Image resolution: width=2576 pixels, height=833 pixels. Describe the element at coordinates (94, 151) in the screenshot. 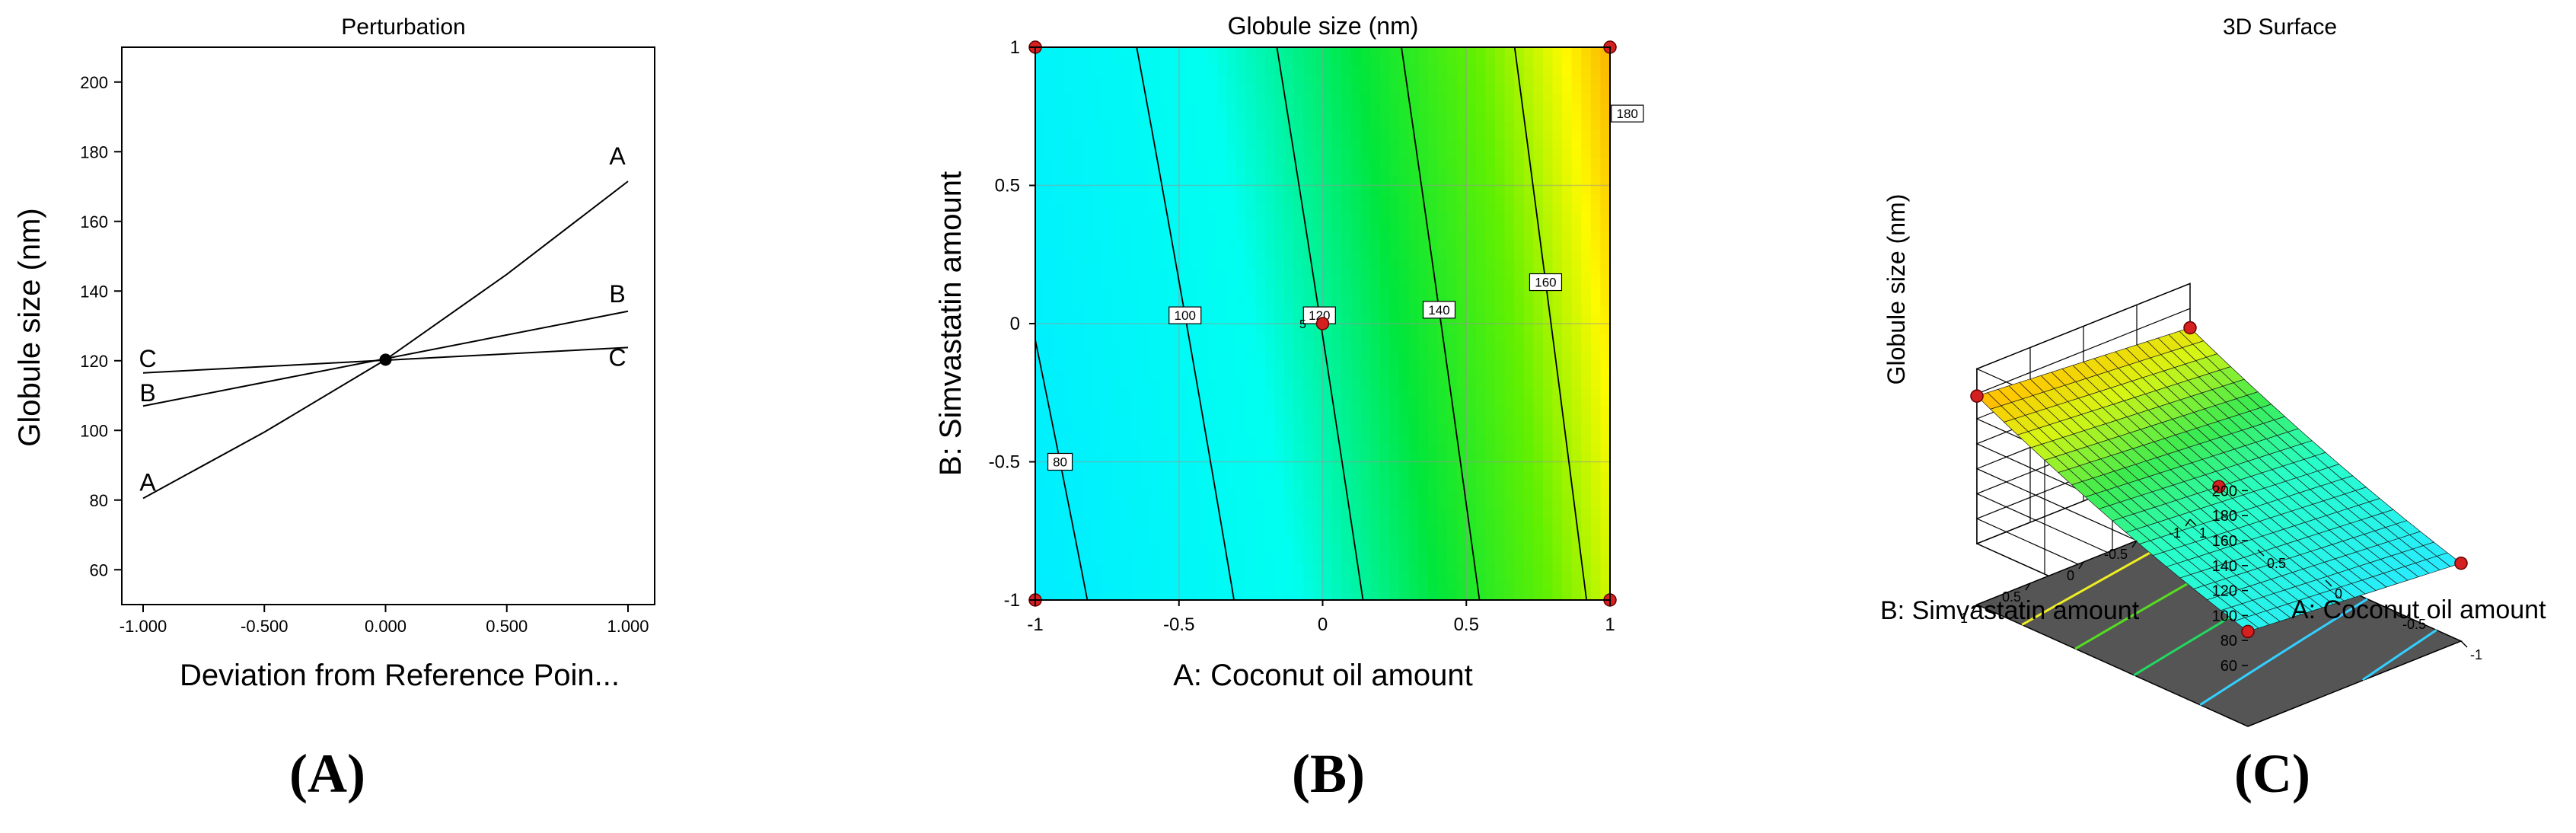

I see `y-tick-label: 180` at that location.